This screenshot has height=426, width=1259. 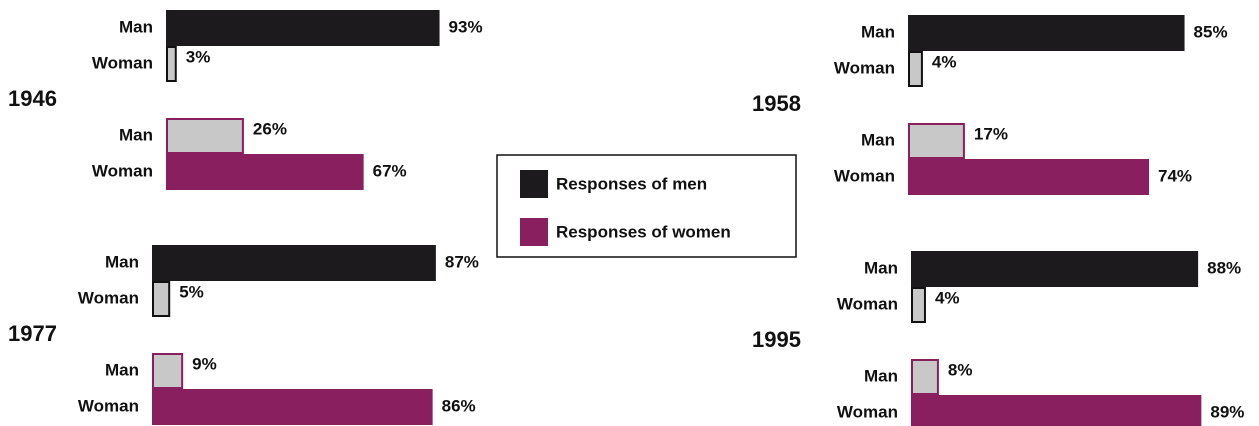 I want to click on legend-label: Responses of men, so click(x=631, y=183).